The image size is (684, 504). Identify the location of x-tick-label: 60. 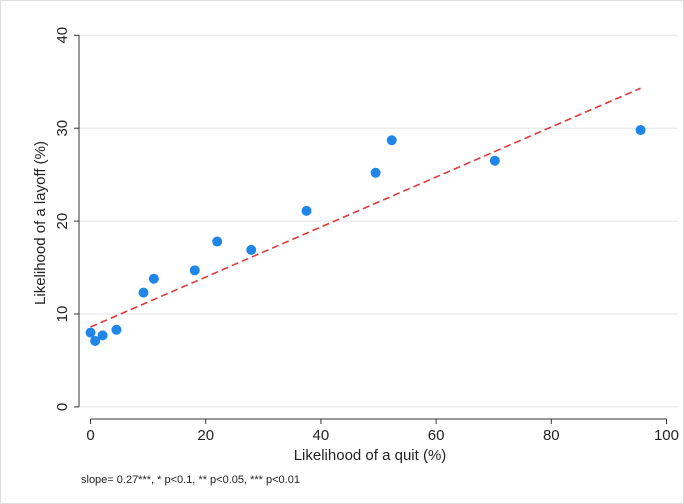
(436, 435).